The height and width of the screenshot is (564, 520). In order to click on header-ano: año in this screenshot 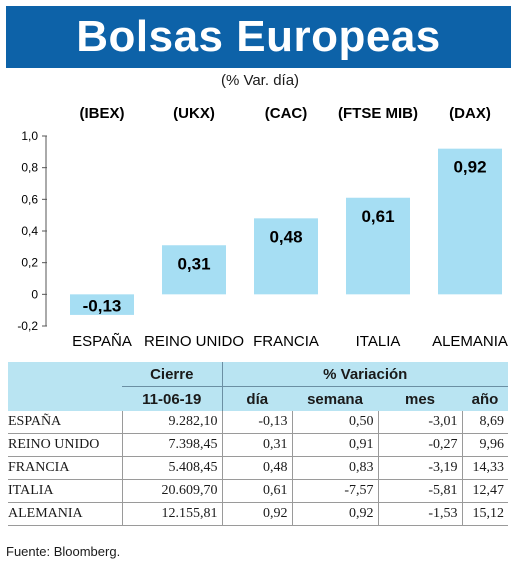, I will do `click(485, 398)`.